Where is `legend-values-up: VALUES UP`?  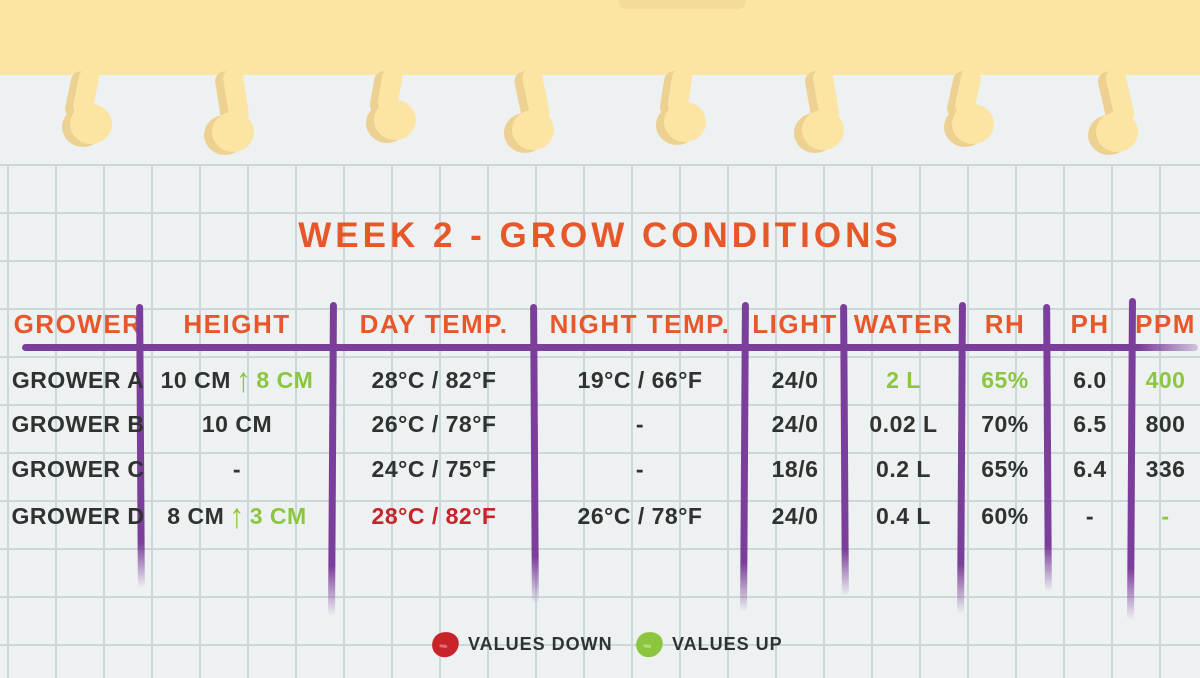 legend-values-up: VALUES UP is located at coordinates (708, 644).